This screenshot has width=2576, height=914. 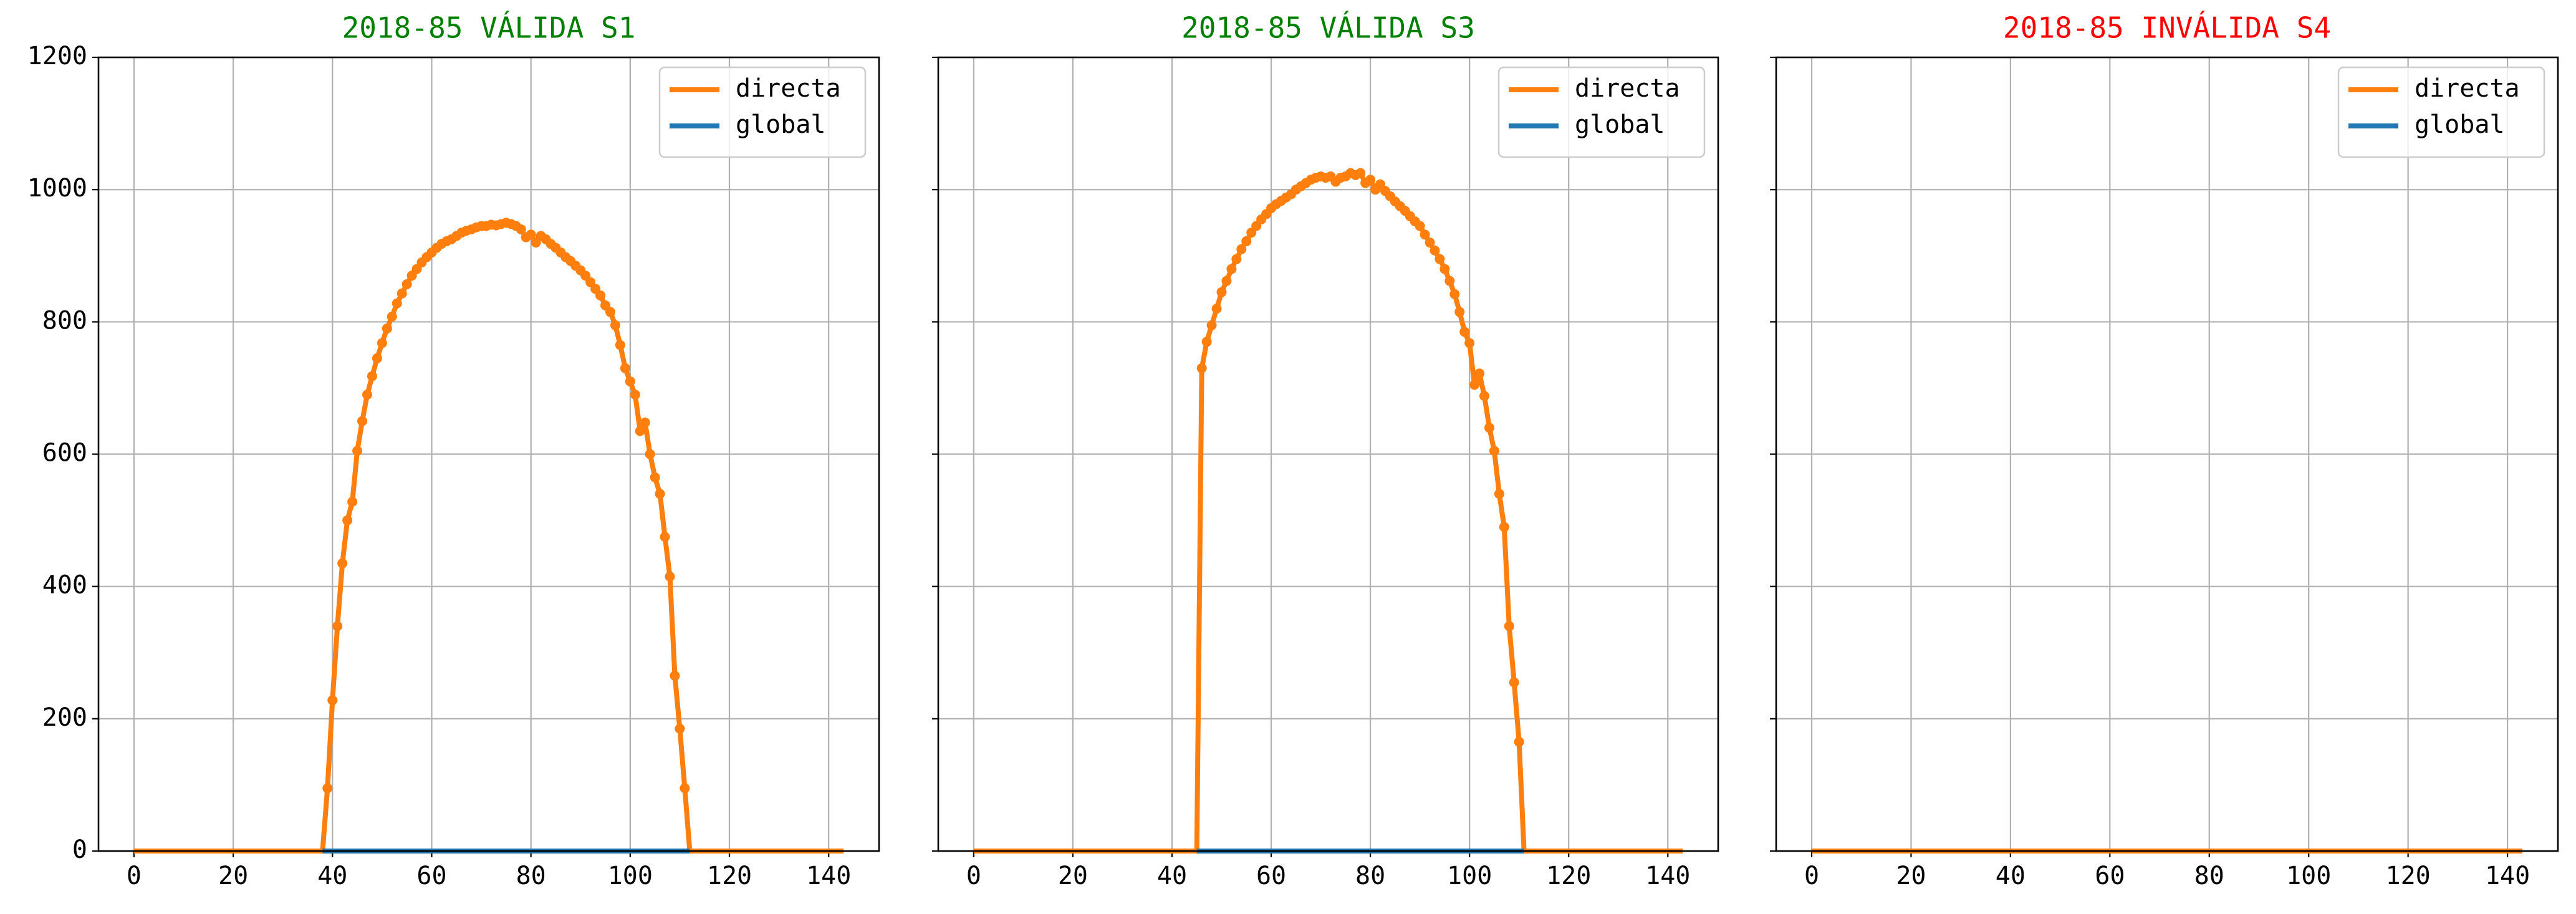 What do you see at coordinates (57, 188) in the screenshot?
I see `y-tick-label: 1000` at bounding box center [57, 188].